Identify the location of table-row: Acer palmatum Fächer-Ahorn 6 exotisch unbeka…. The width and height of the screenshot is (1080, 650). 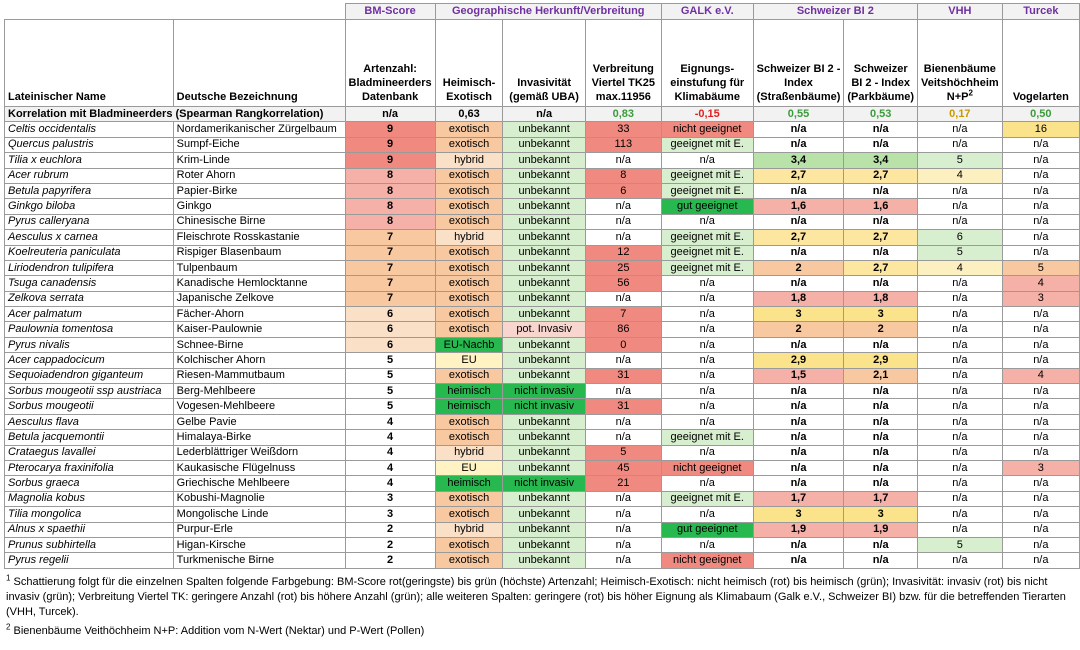
(542, 314).